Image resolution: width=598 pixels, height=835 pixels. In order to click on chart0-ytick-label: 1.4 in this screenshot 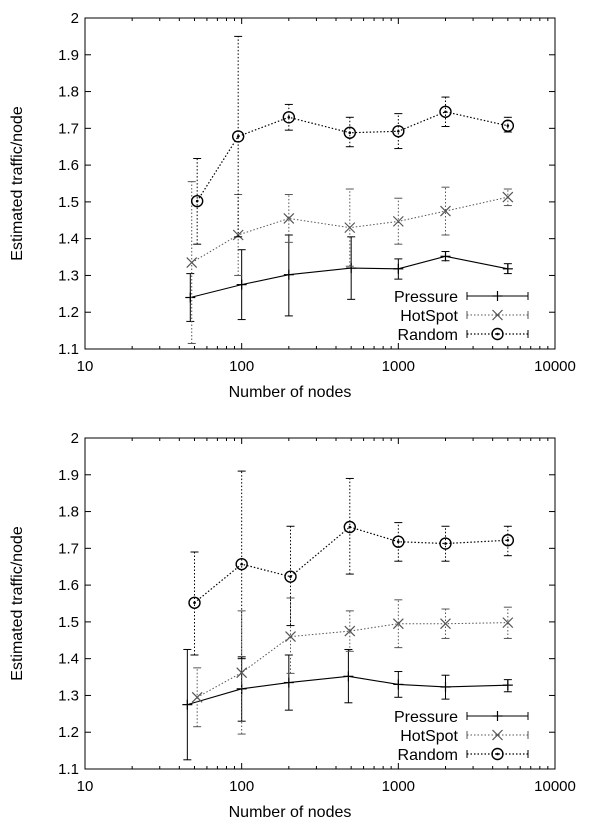, I will do `click(68, 239)`.